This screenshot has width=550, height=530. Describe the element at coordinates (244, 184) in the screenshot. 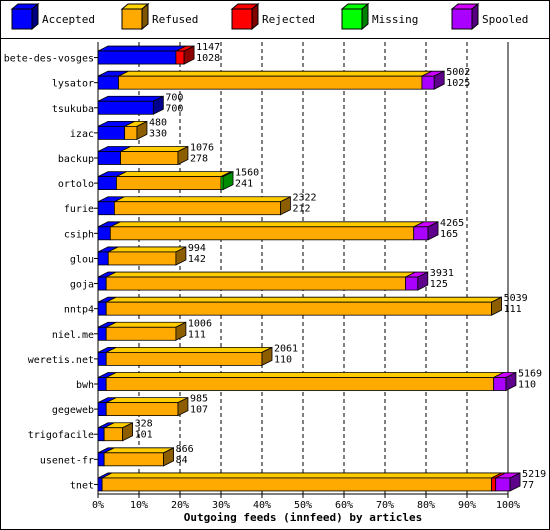

I see `data-label-accepted-ortolo: 241` at that location.